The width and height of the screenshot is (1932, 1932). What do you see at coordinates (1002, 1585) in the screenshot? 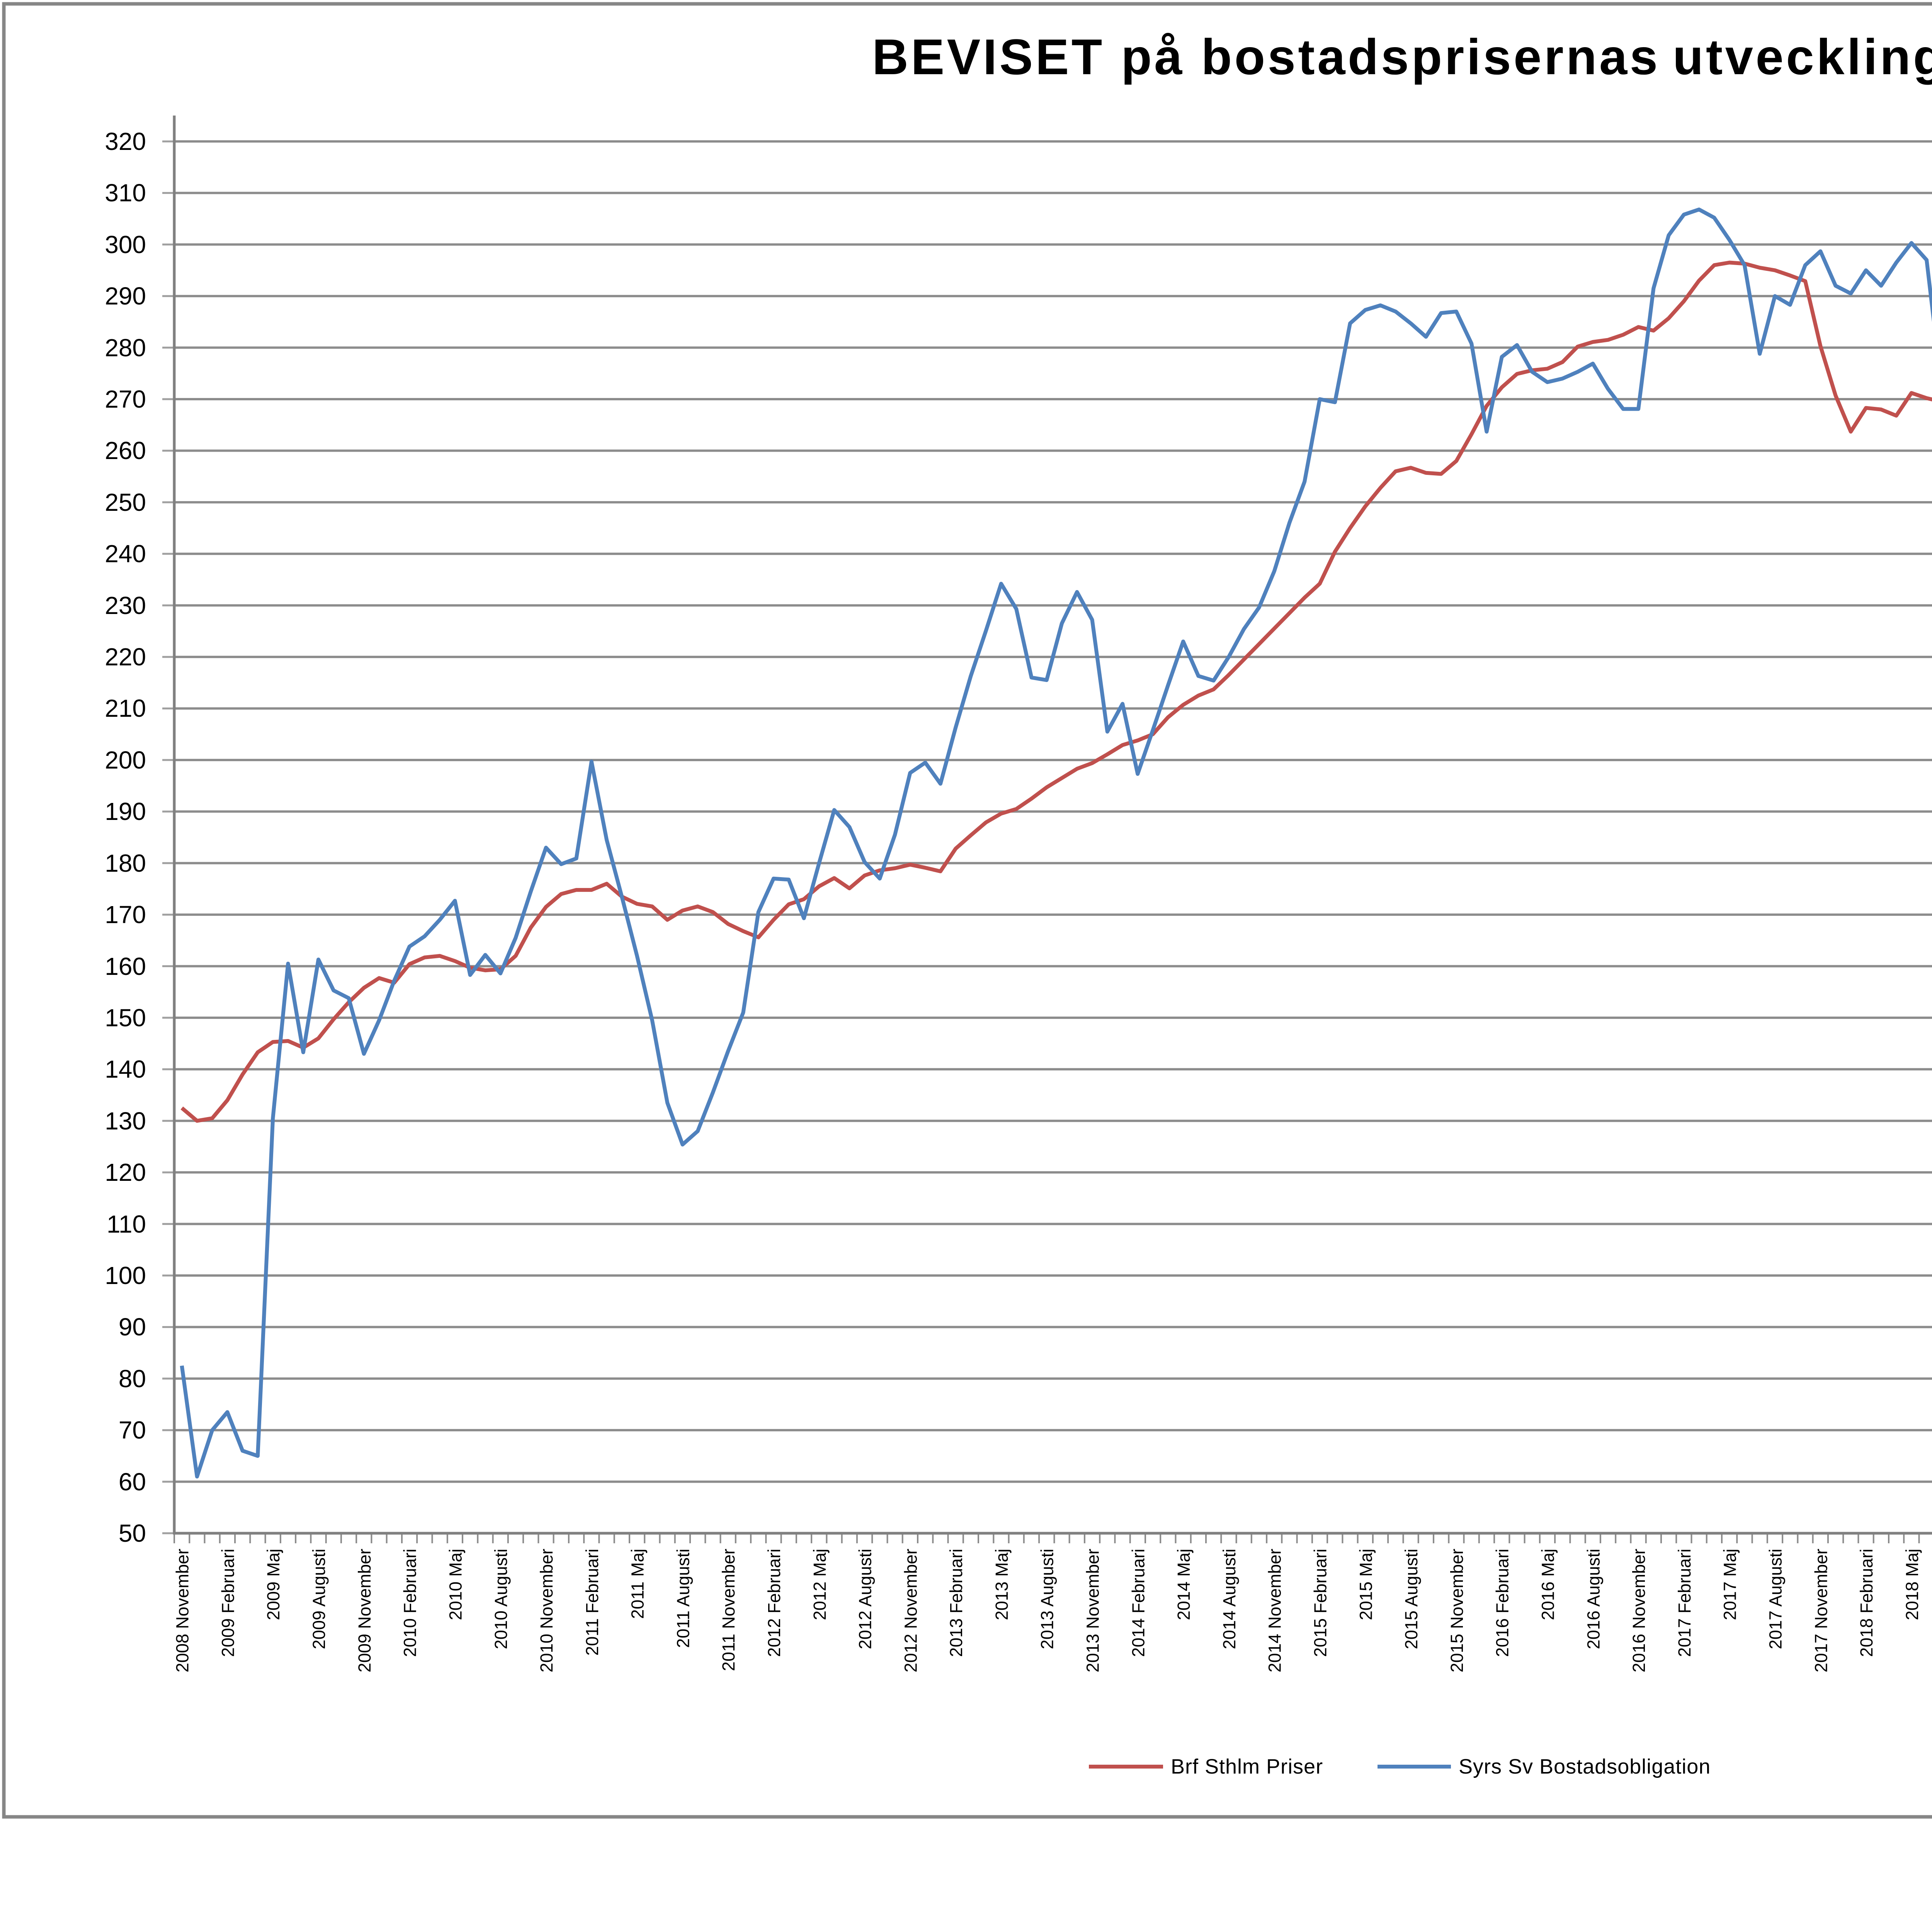
I see `svg-text: 2013 Maj` at bounding box center [1002, 1585].